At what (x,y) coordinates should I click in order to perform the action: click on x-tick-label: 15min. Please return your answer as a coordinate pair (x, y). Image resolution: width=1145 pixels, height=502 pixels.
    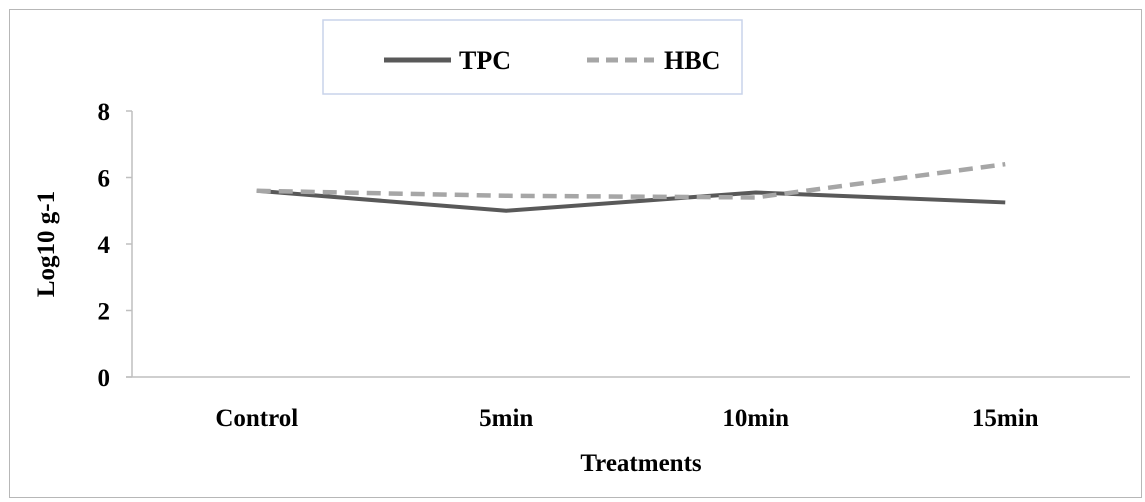
    Looking at the image, I should click on (1005, 418).